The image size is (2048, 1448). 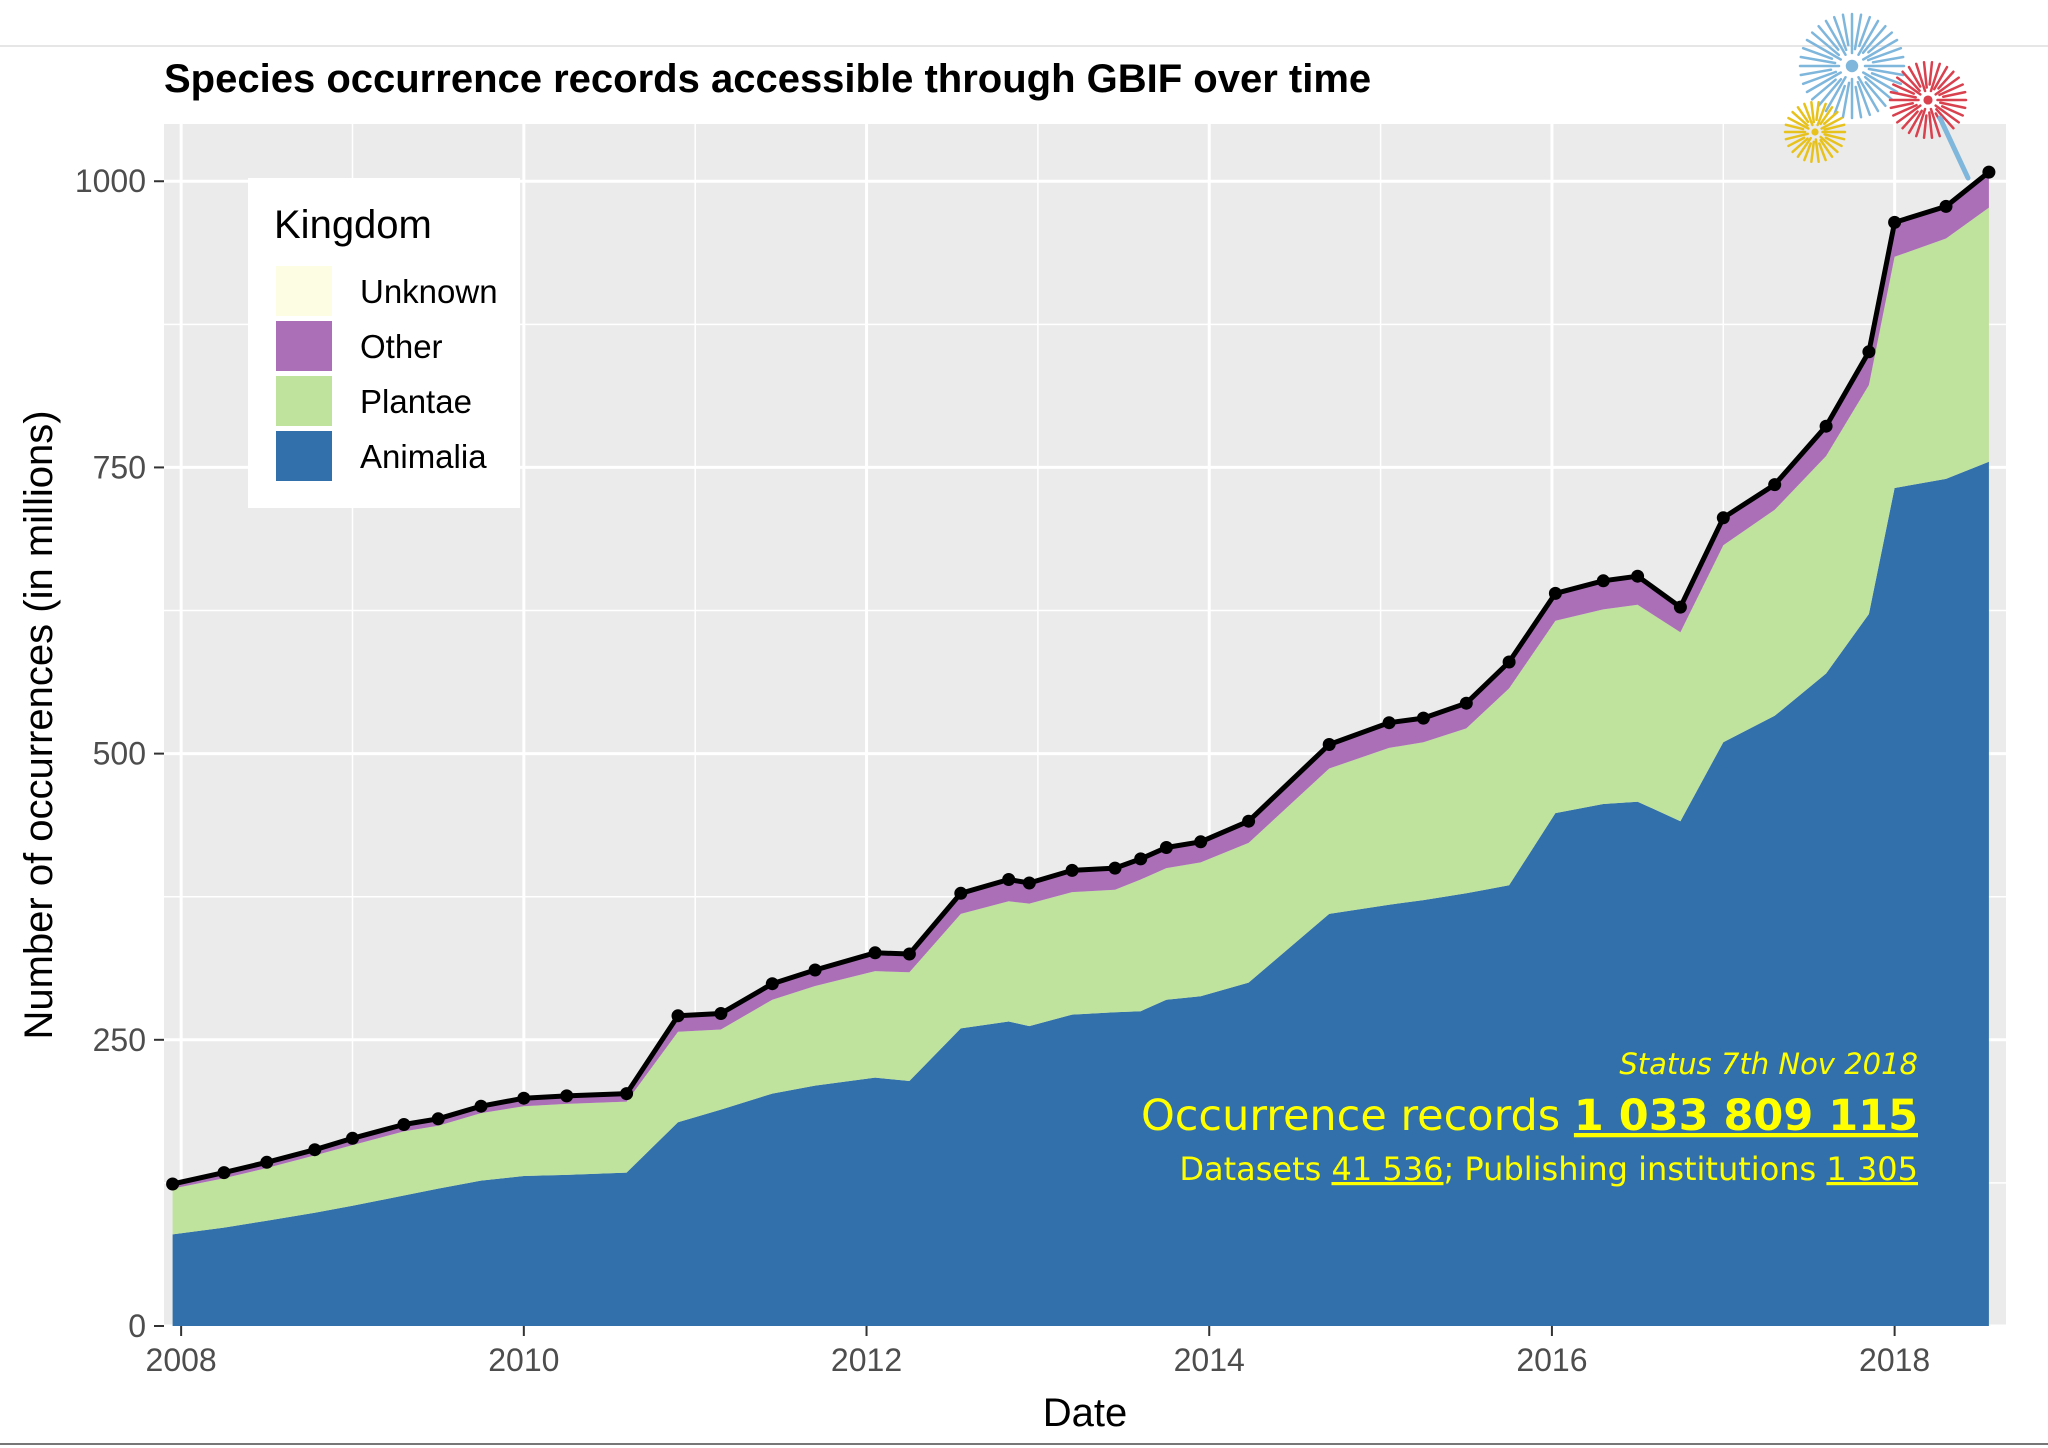 I want to click on x-tick-label: 2012, so click(x=866, y=1360).